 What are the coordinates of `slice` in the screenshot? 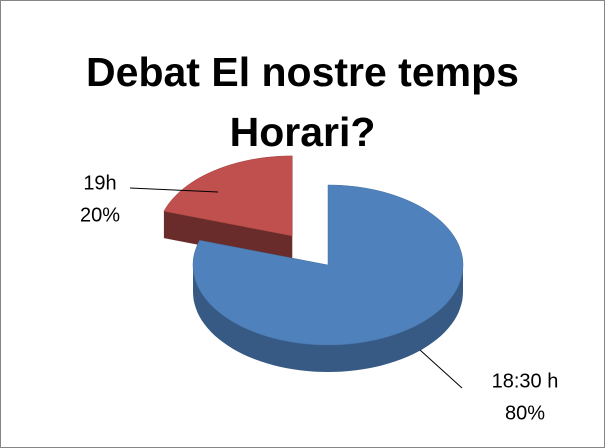 It's located at (228, 196).